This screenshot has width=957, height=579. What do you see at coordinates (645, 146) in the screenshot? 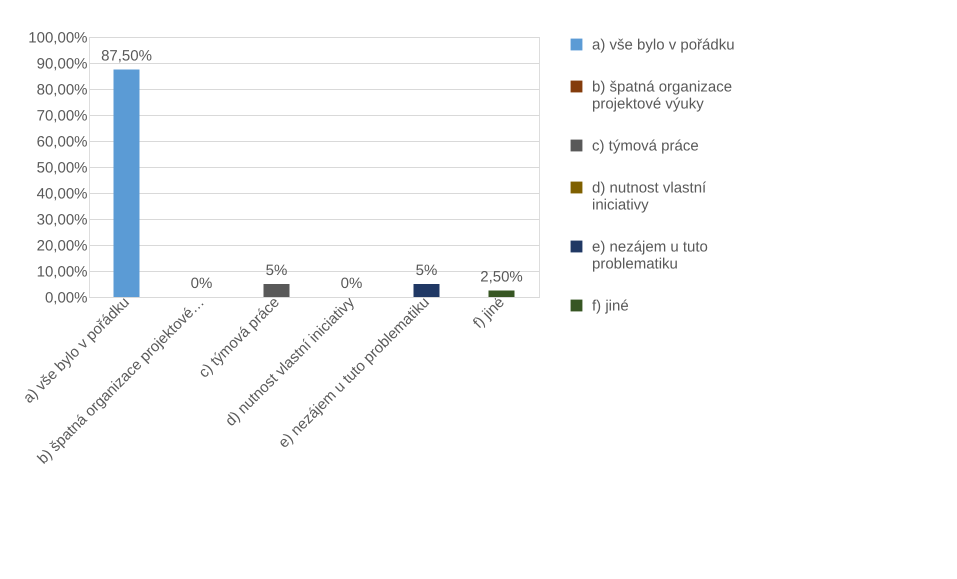
I see `legend-label: c) týmová práce` at bounding box center [645, 146].